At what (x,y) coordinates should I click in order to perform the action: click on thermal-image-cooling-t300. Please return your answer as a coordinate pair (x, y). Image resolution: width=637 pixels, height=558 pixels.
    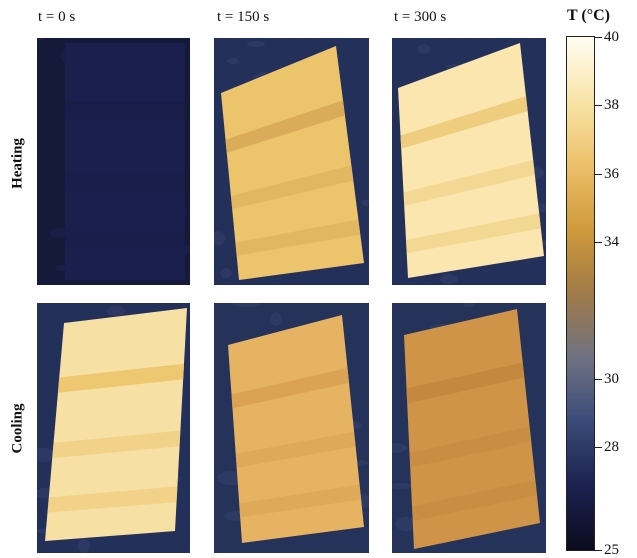
    Looking at the image, I should click on (469, 428).